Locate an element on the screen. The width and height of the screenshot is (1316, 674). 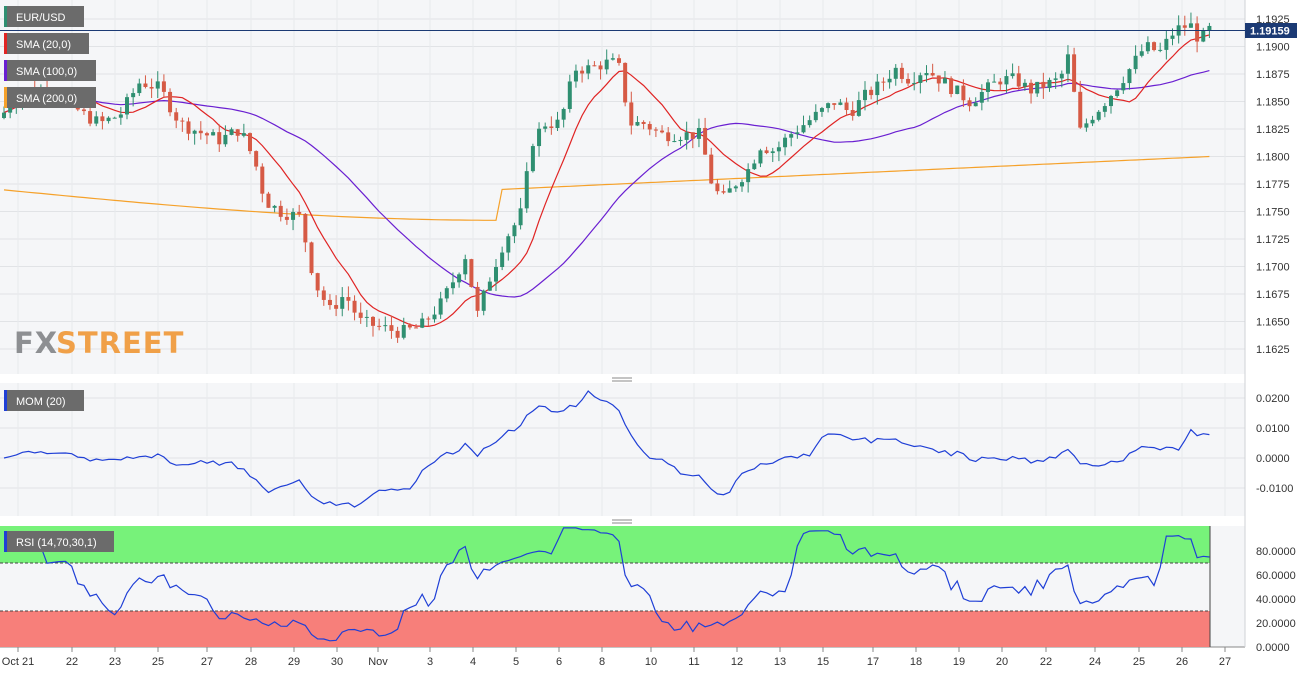
price-tick-label: 1.1725 is located at coordinates (1273, 240).